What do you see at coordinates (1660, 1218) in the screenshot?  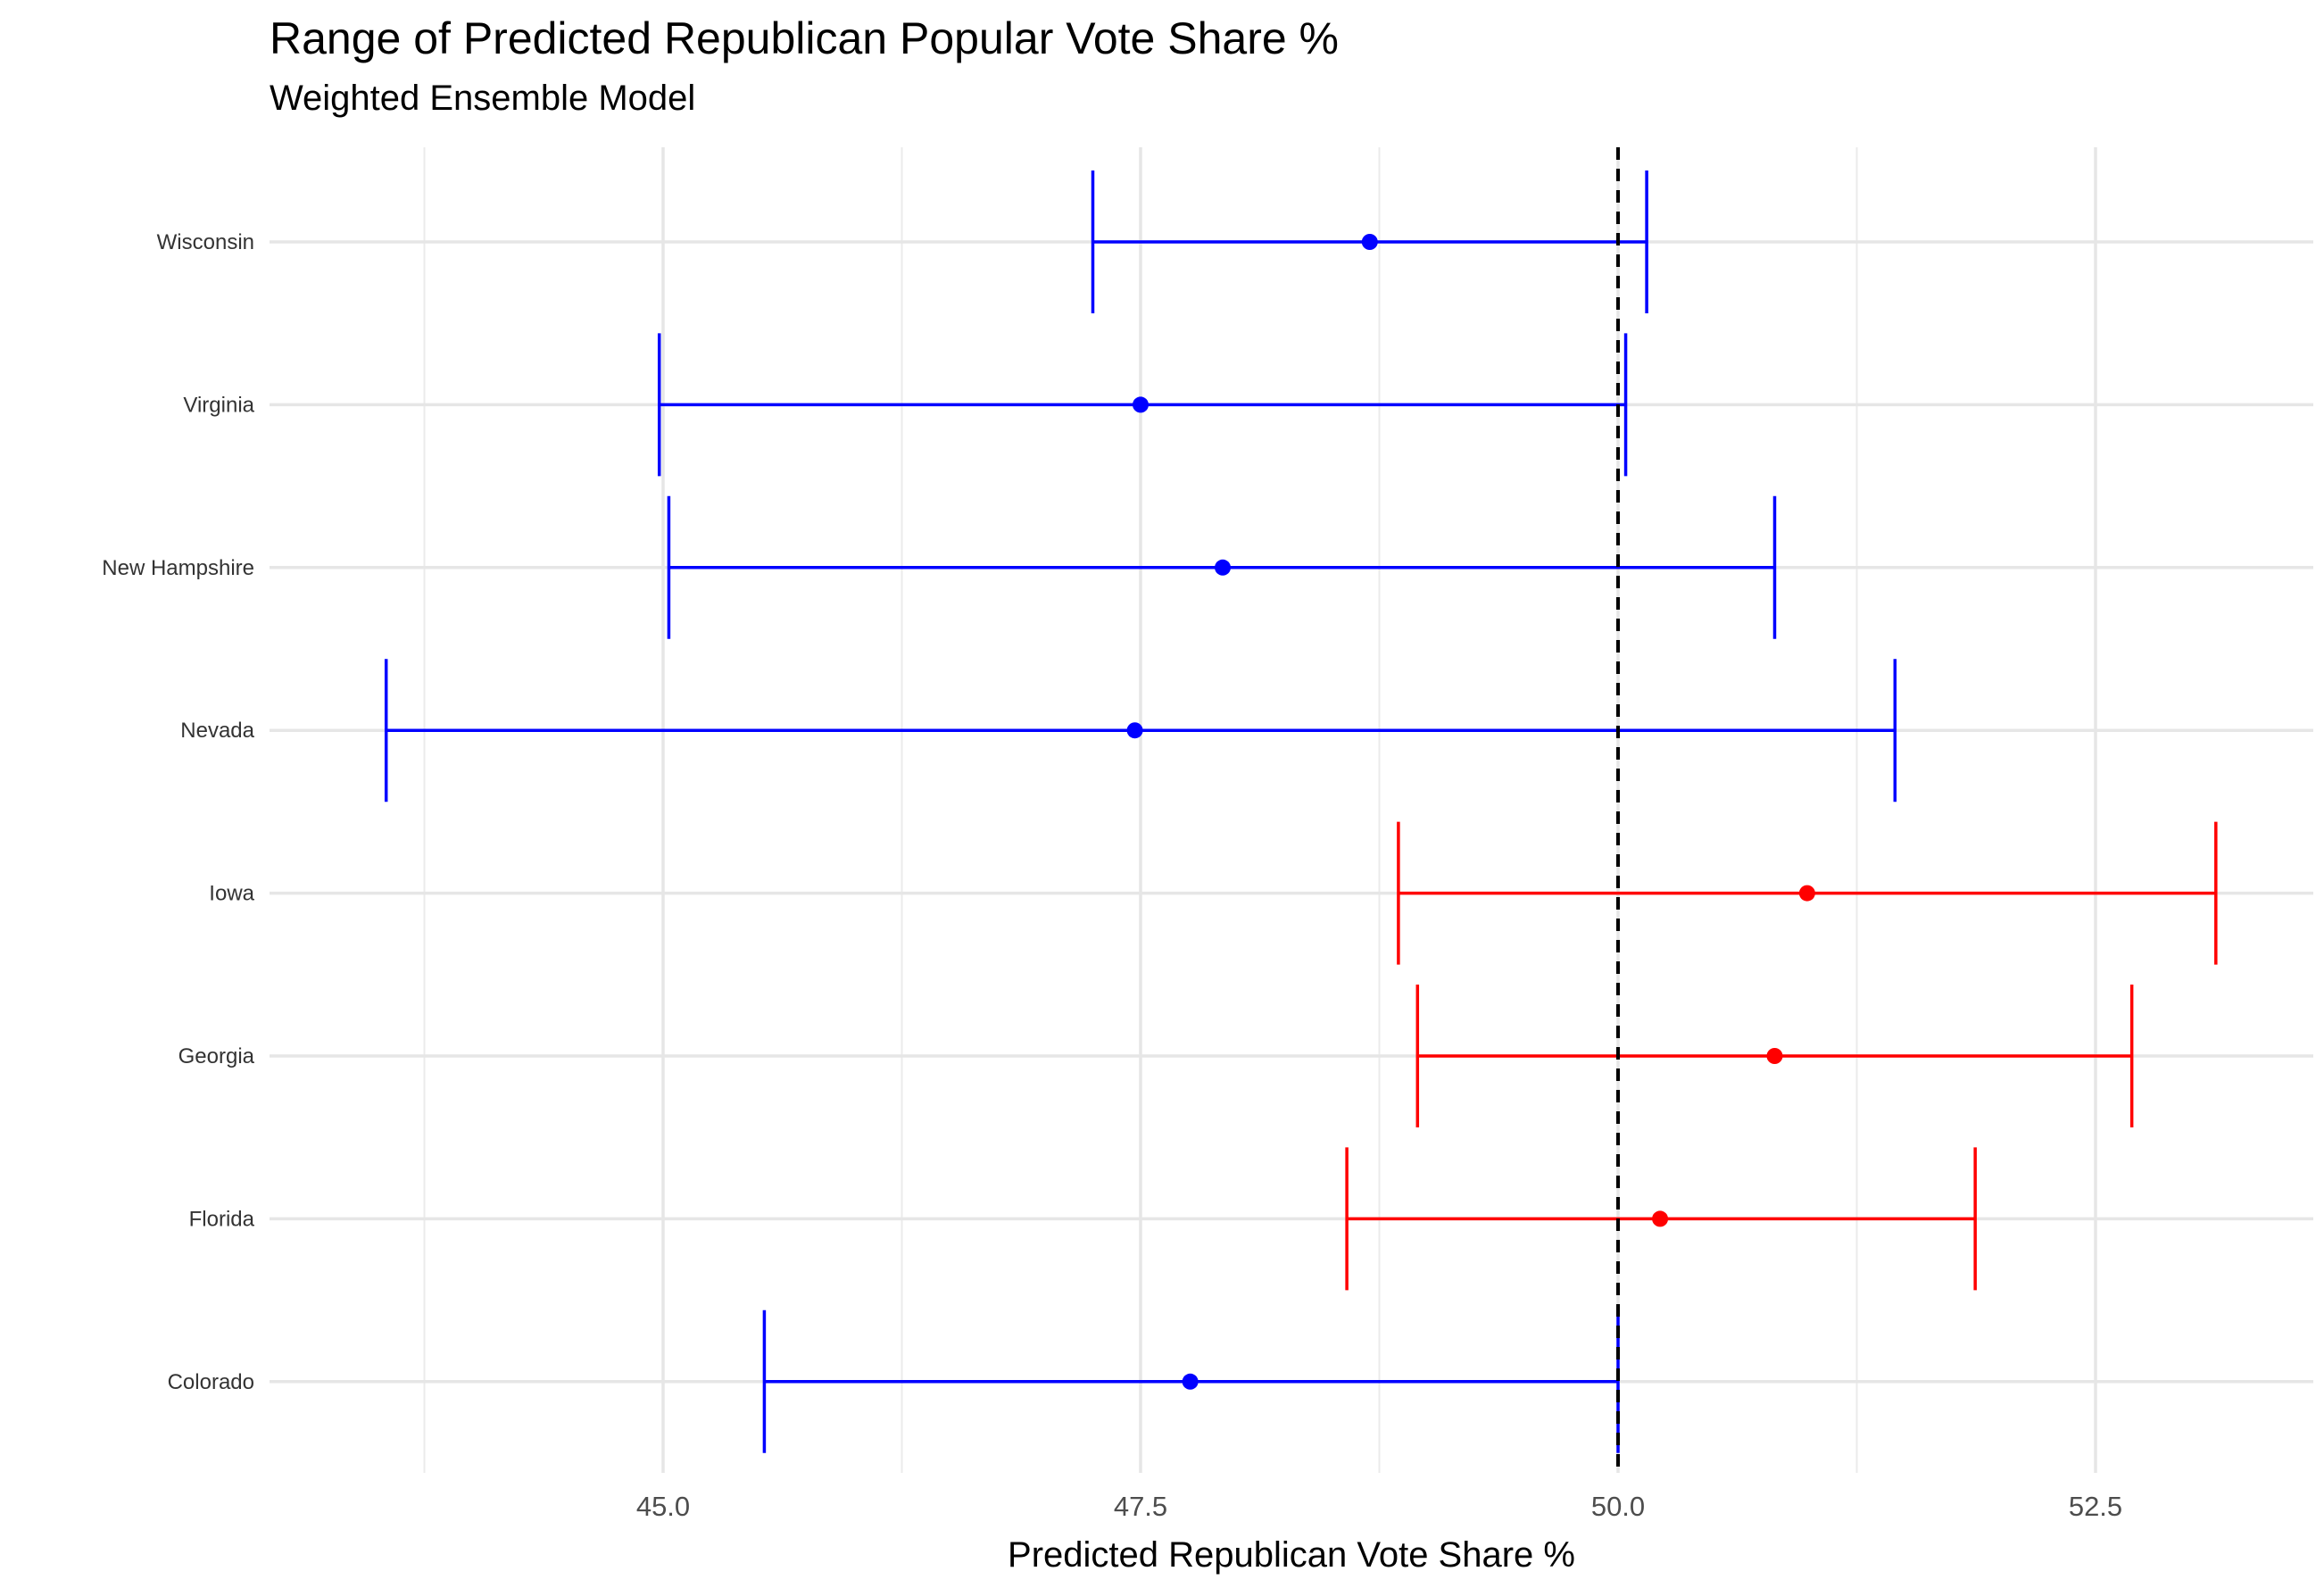 I see `mid-point-florida` at bounding box center [1660, 1218].